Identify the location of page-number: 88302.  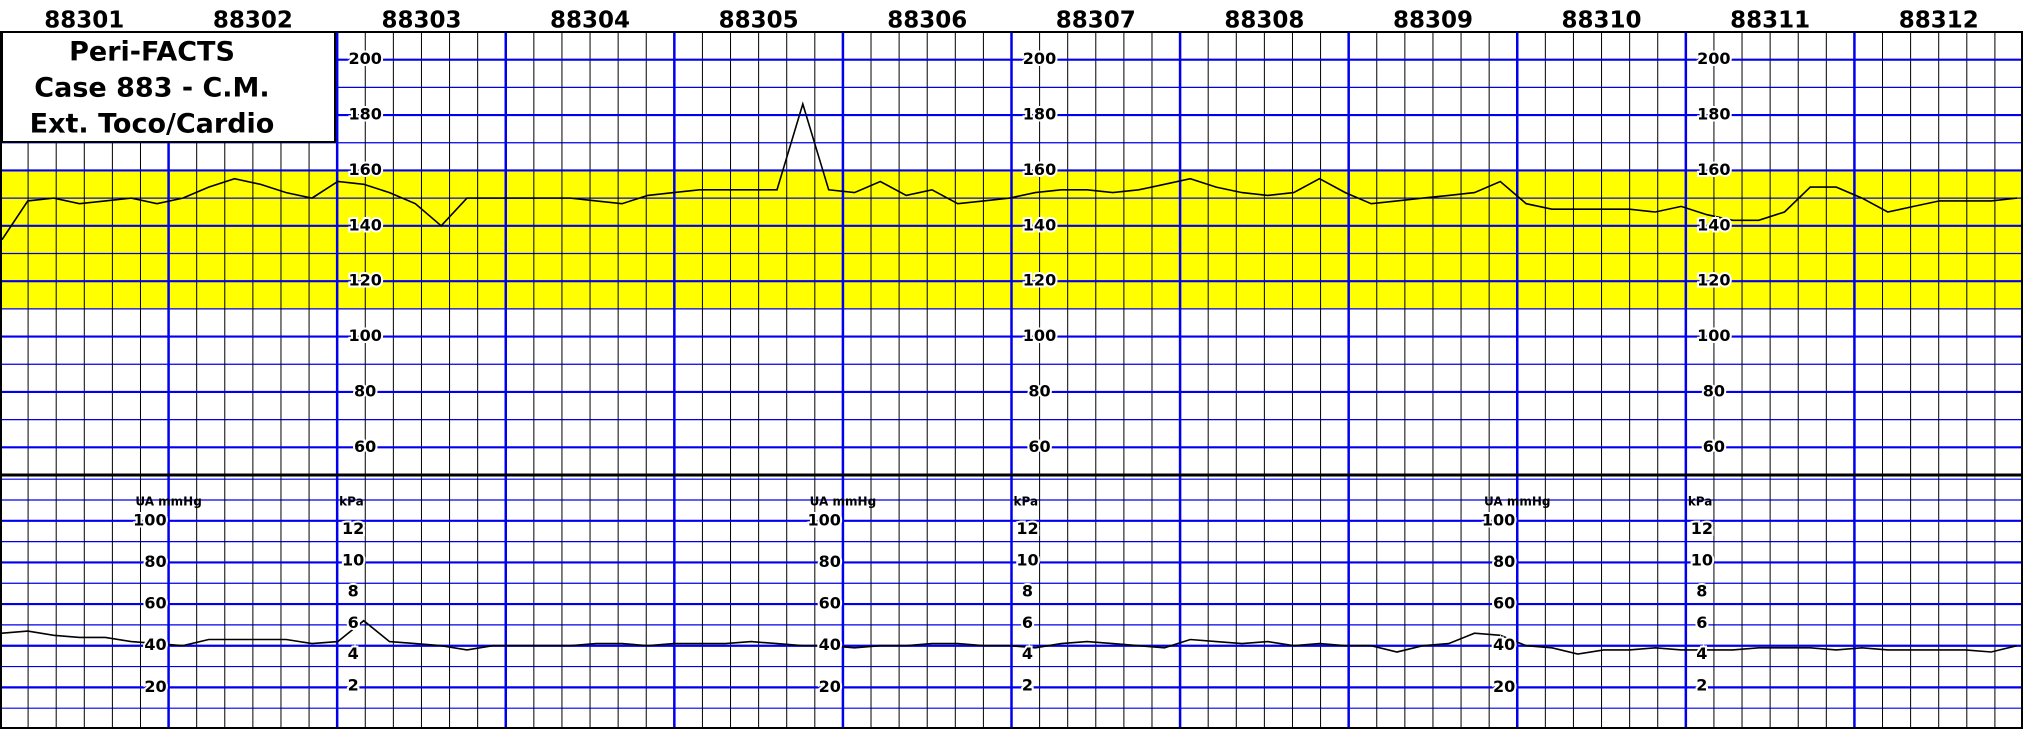
(253, 21).